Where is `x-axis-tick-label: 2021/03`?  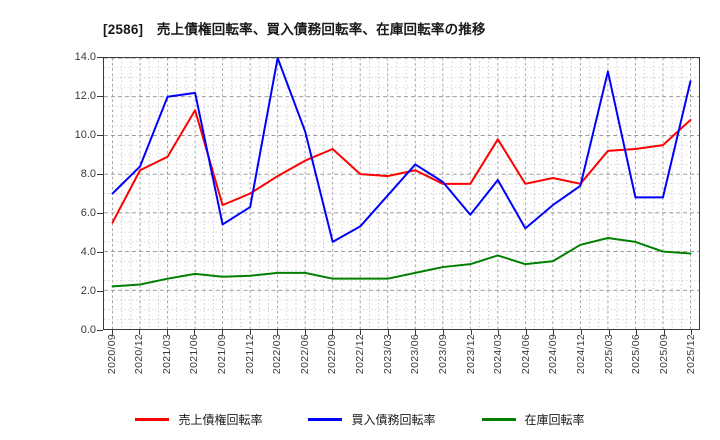
x-axis-tick-label: 2021/03 is located at coordinates (166, 354).